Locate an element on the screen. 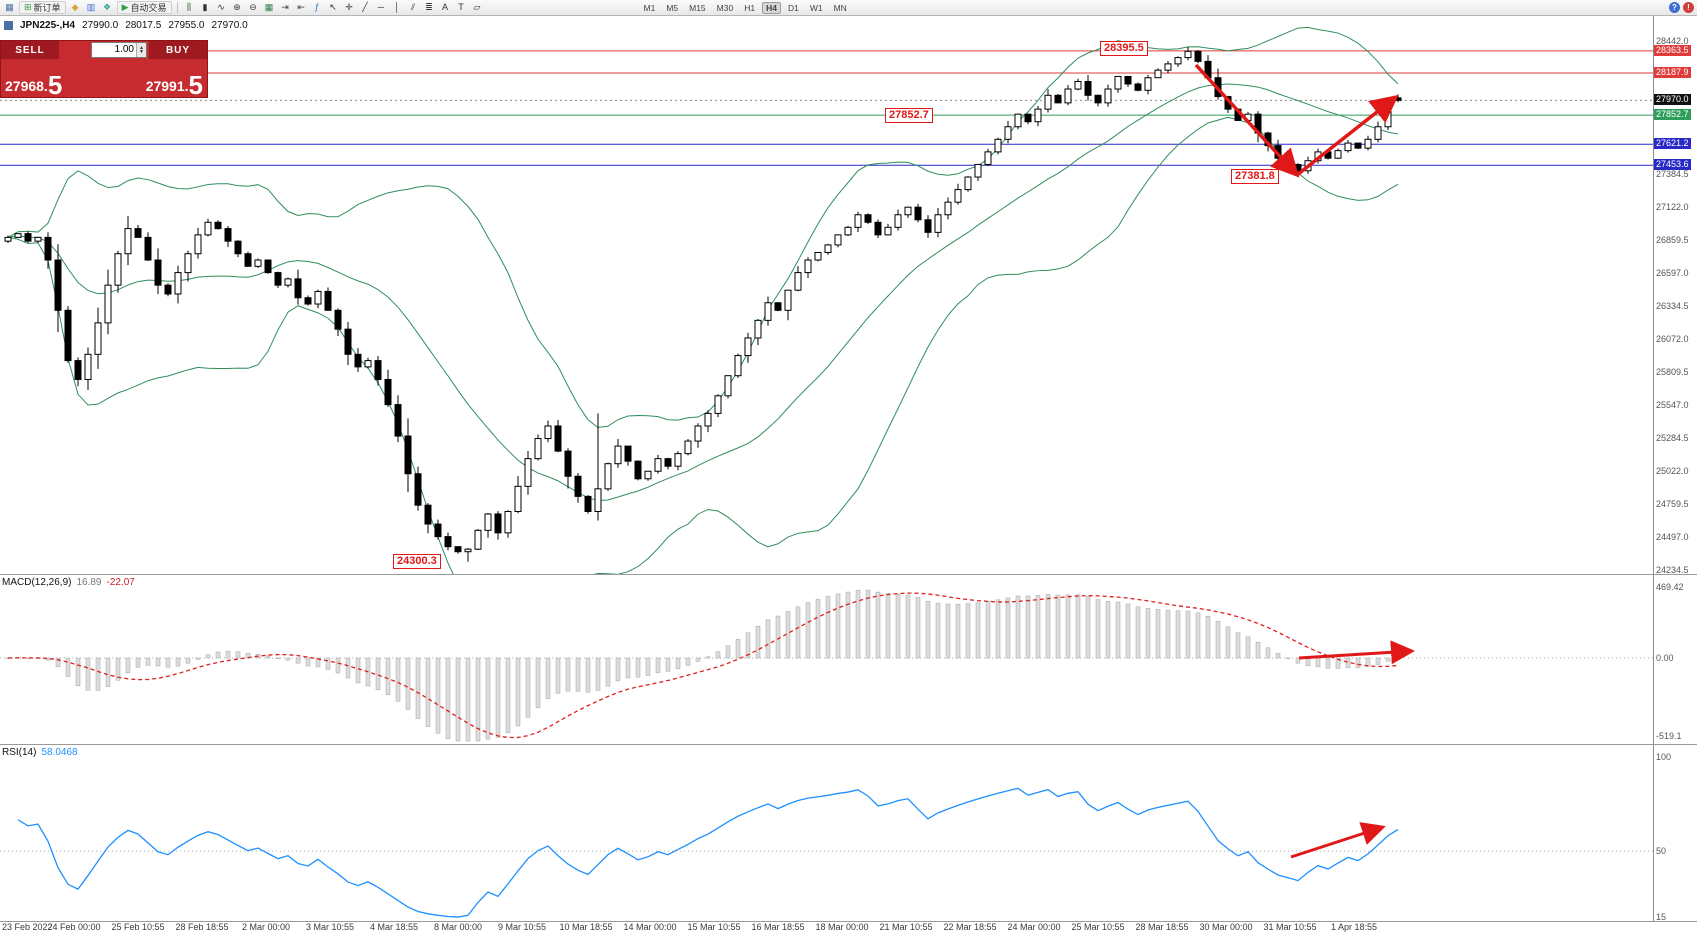 This screenshot has height=933, width=1697. price-line-label: 27852.7 is located at coordinates (1672, 115).